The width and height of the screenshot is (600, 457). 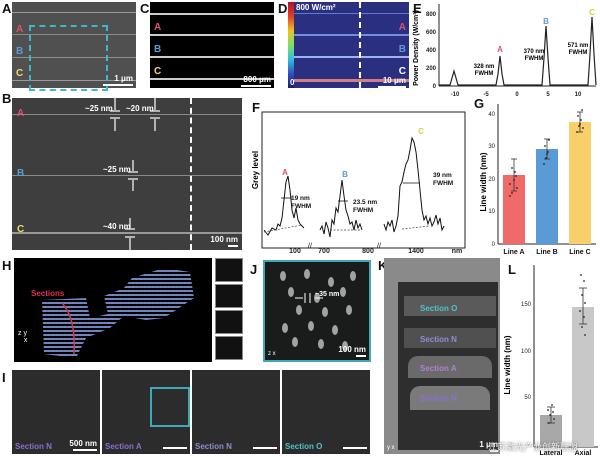 I want to click on scale-bar: 1 μm, so click(x=488, y=446).